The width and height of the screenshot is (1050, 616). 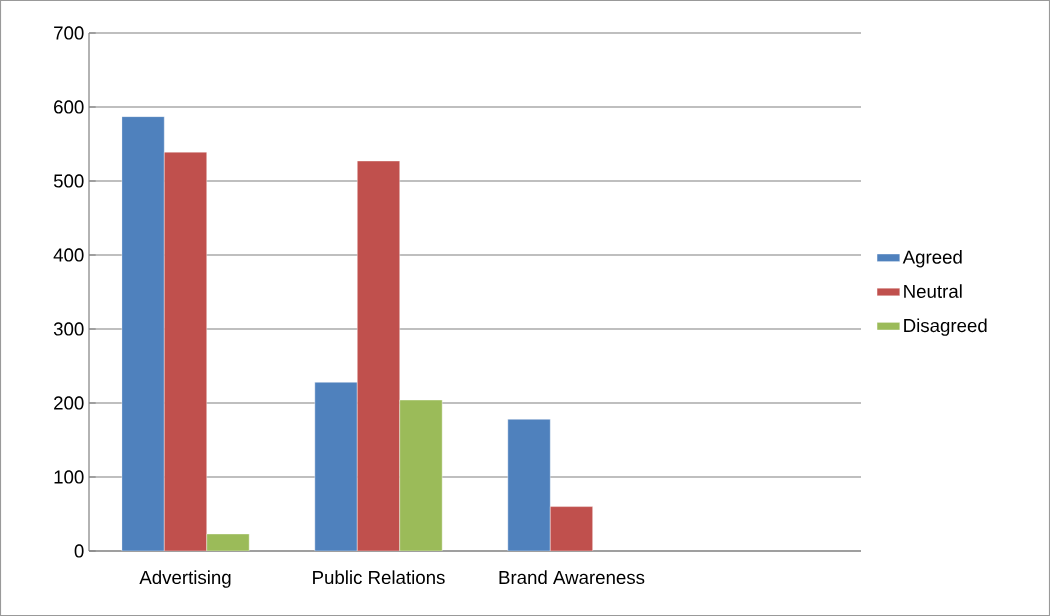 I want to click on legend-label: Disagreed, so click(x=945, y=327).